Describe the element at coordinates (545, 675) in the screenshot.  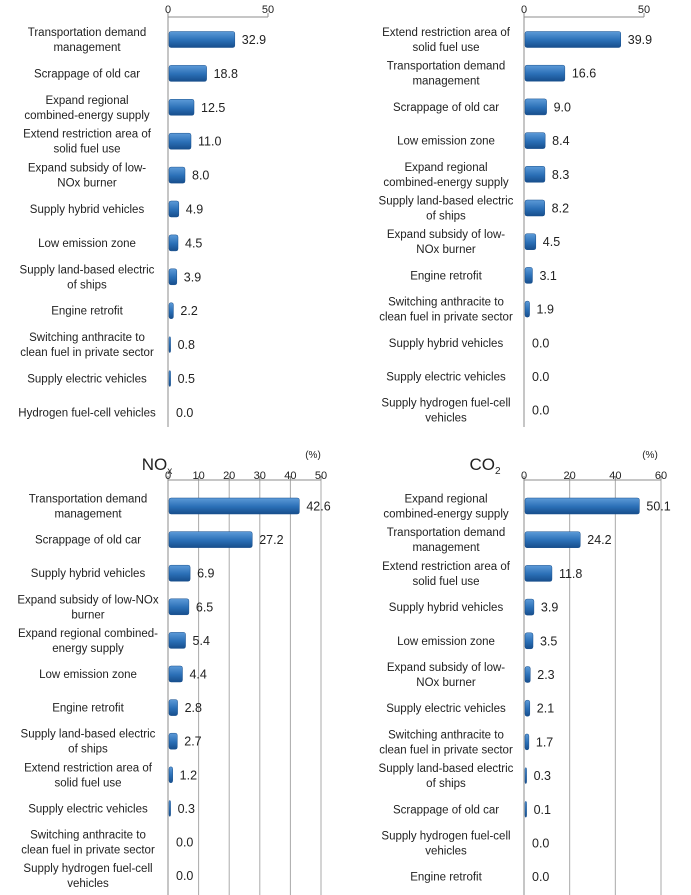
I see `value-label: 2.3` at that location.